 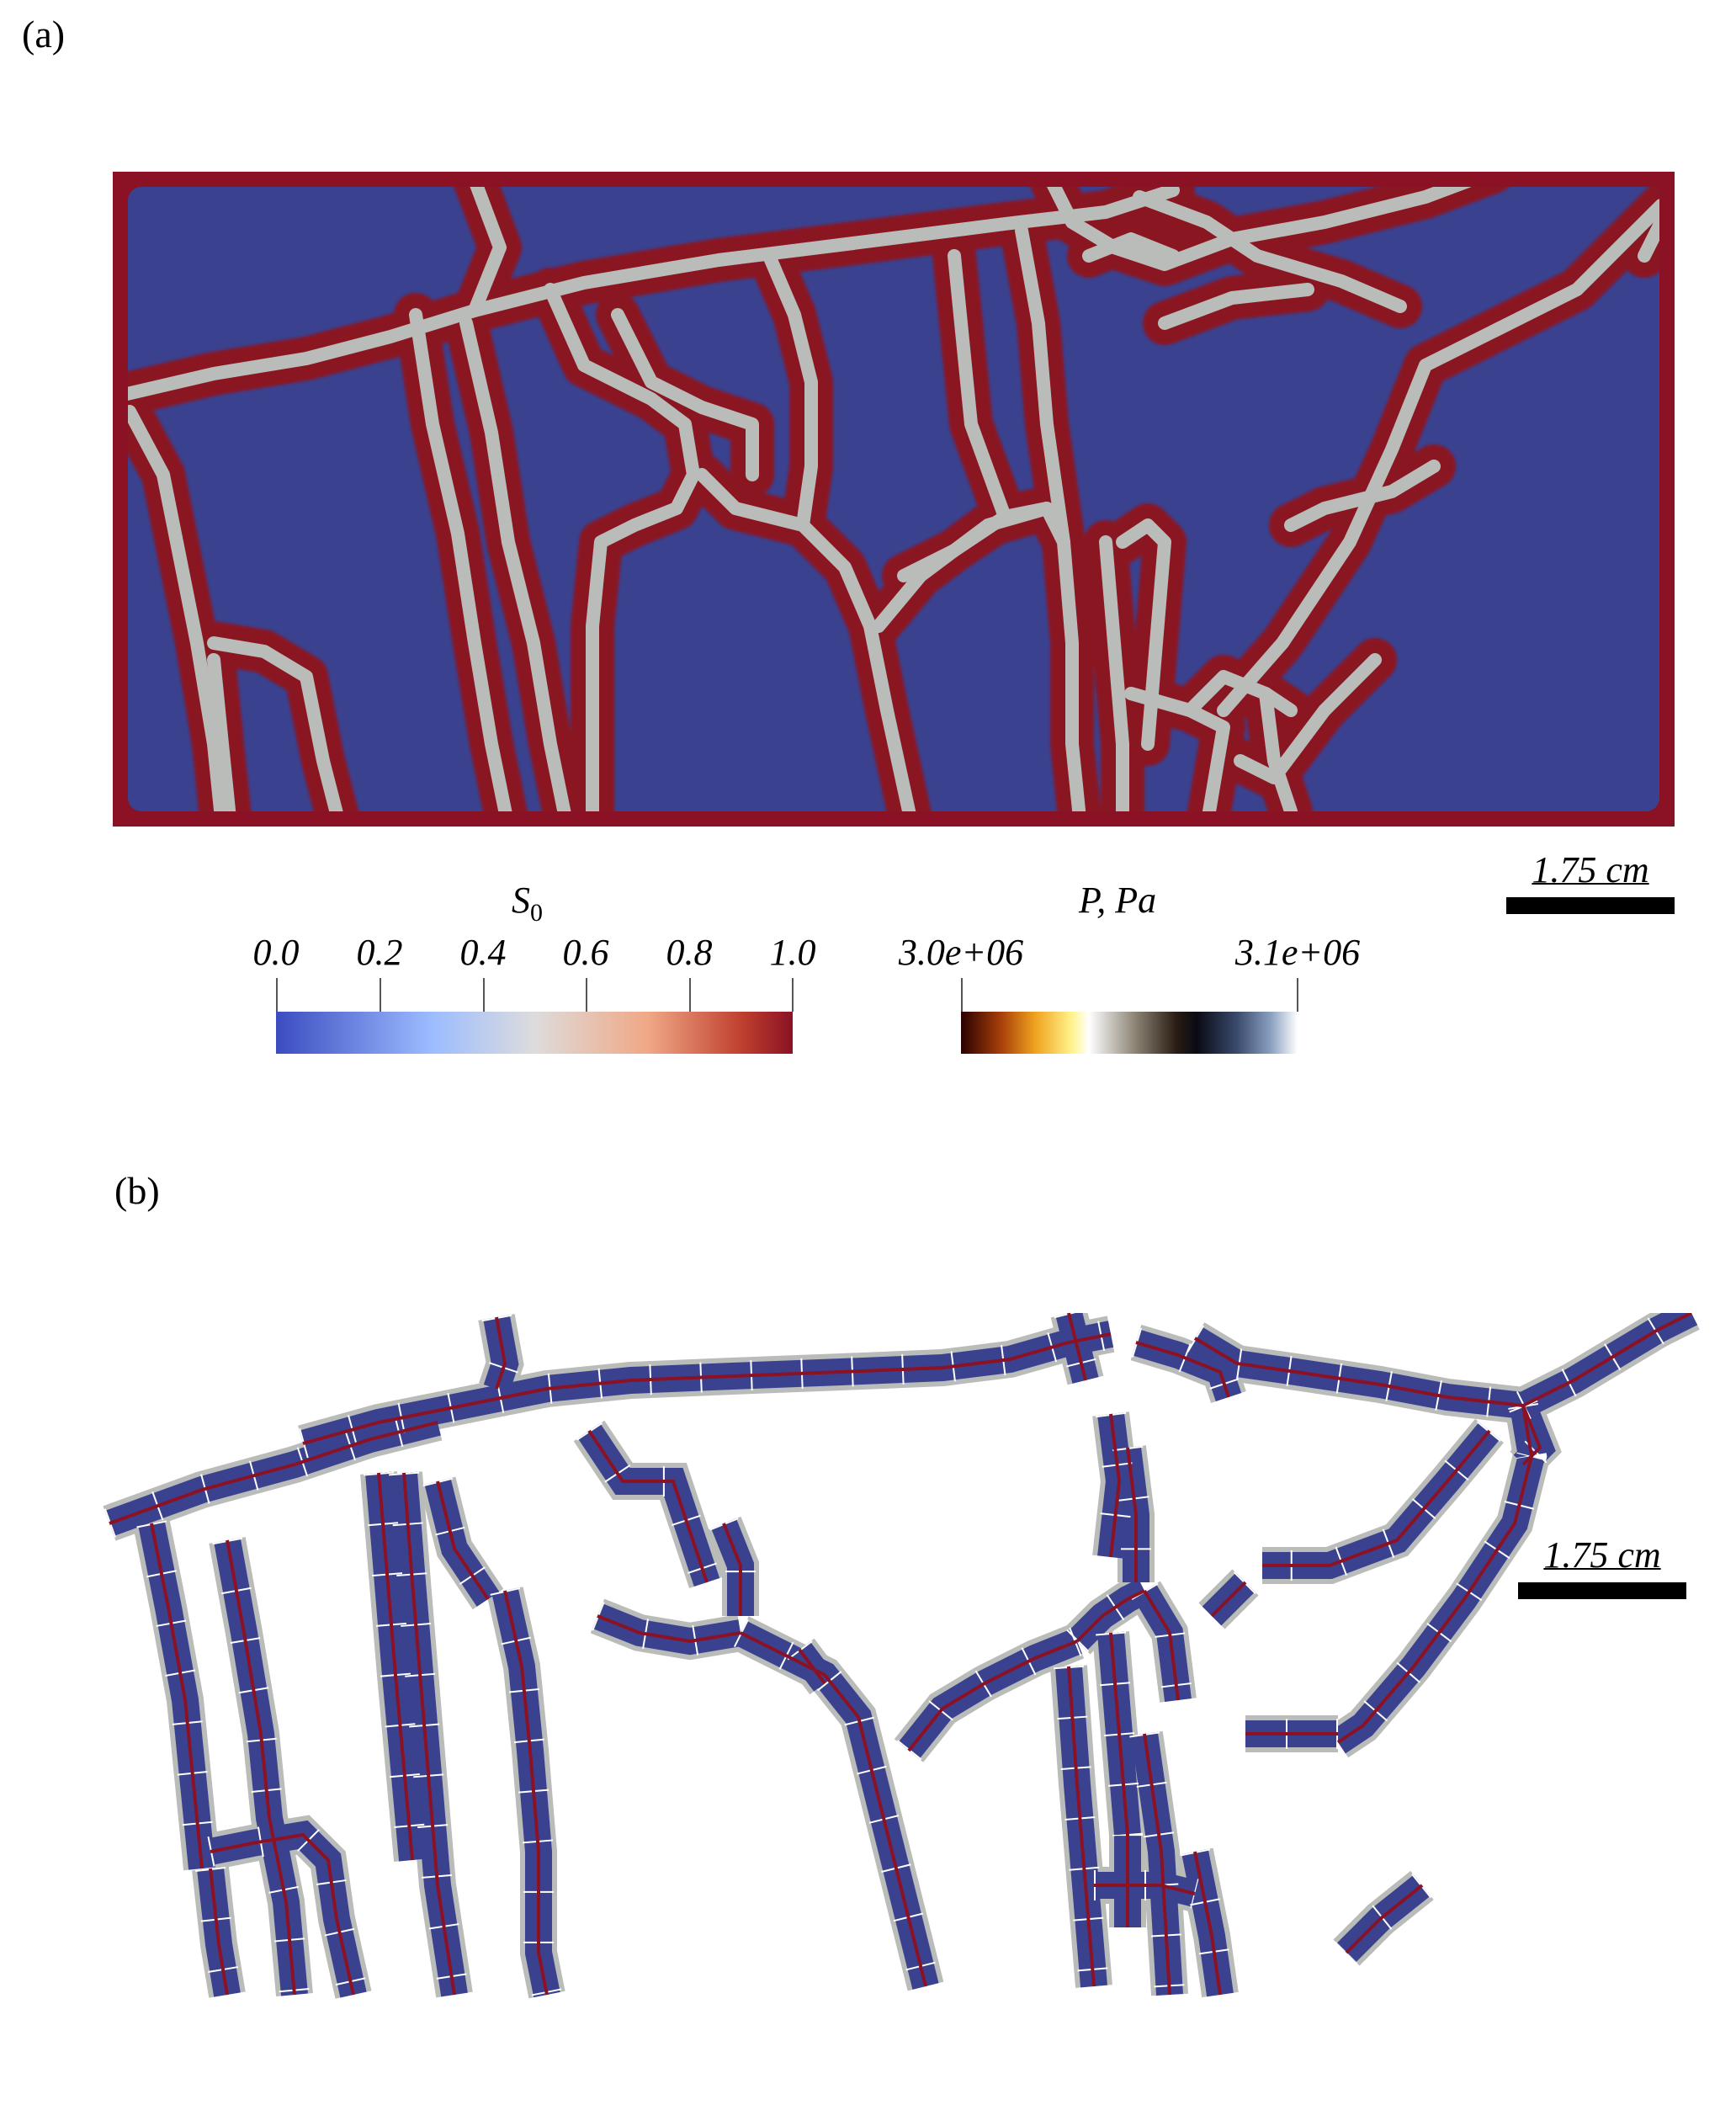 What do you see at coordinates (689, 952) in the screenshot?
I see `saturation-tick-label: 0.8` at bounding box center [689, 952].